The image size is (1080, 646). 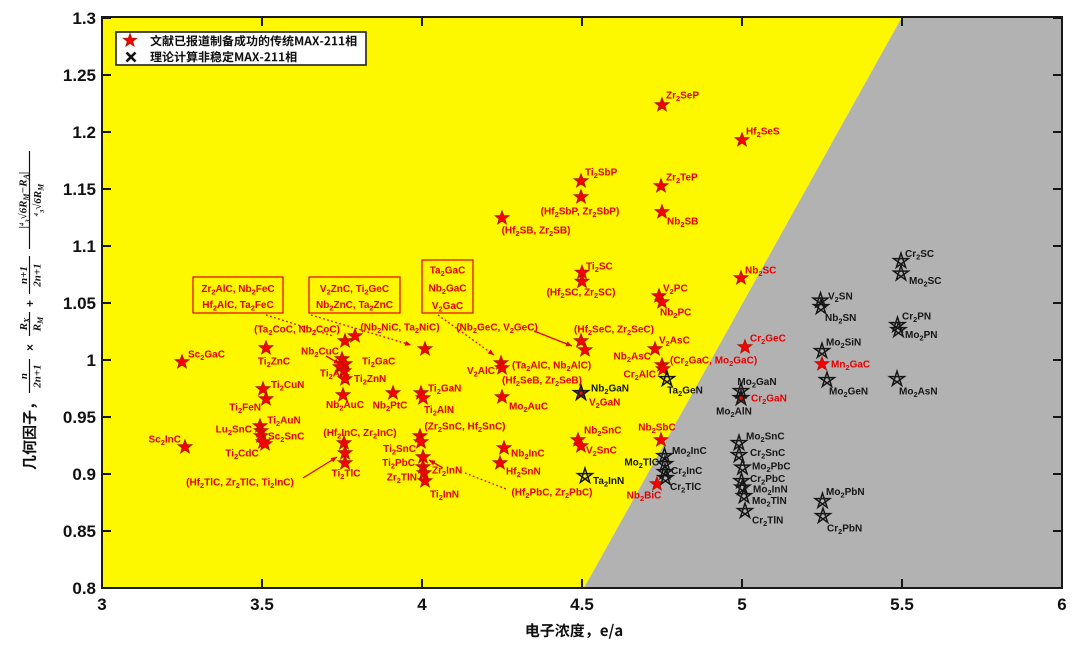 I want to click on svg-text: (Hf2​SeB, Zr2​SeB), so click(x=542, y=382).